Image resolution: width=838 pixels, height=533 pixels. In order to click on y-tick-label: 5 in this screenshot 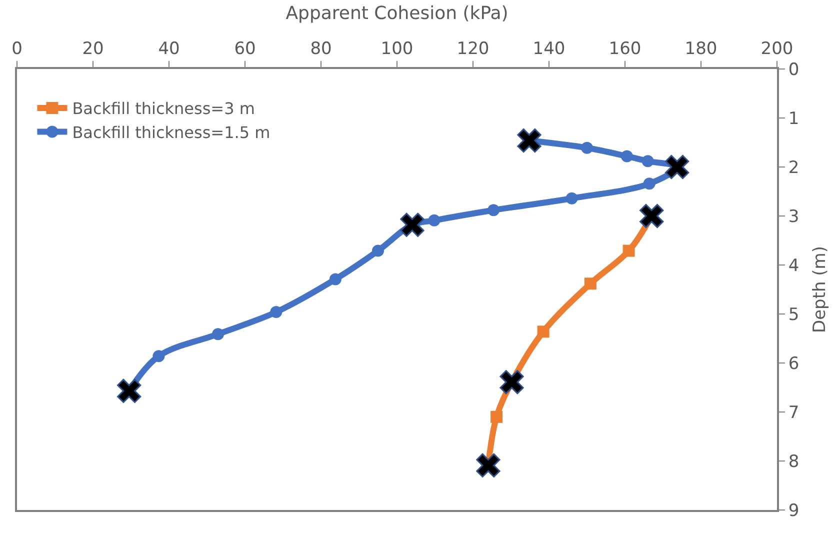, I will do `click(794, 314)`.